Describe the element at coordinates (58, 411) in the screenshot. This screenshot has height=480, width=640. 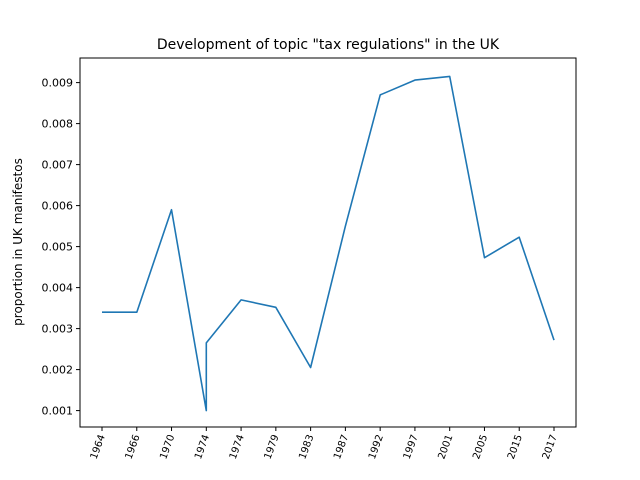
I see `y-tick-label: 0.001` at that location.